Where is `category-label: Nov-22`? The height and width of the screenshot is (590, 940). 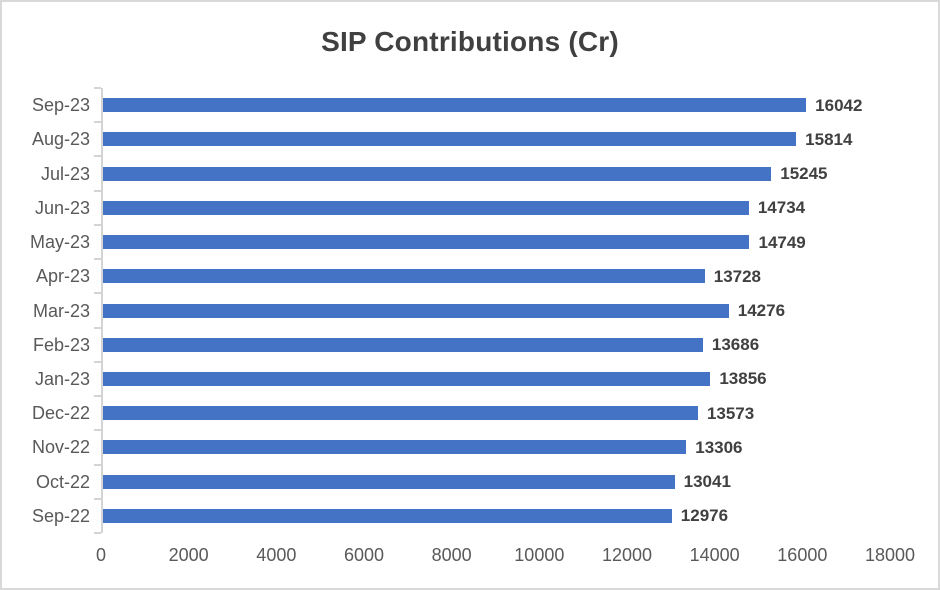
category-label: Nov-22 is located at coordinates (60, 447).